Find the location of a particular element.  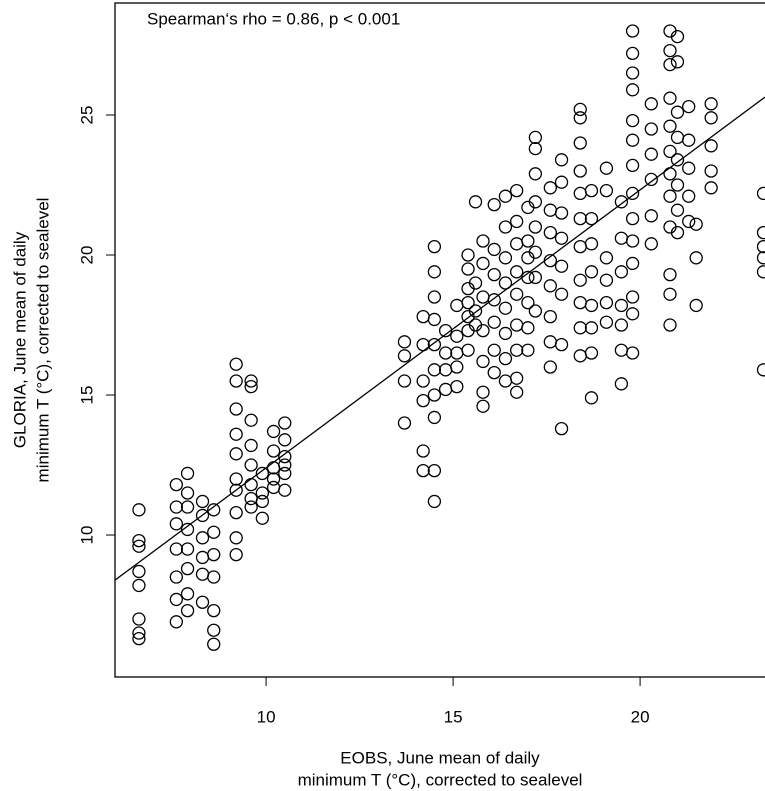

x-tick-label: 20 is located at coordinates (640, 716).